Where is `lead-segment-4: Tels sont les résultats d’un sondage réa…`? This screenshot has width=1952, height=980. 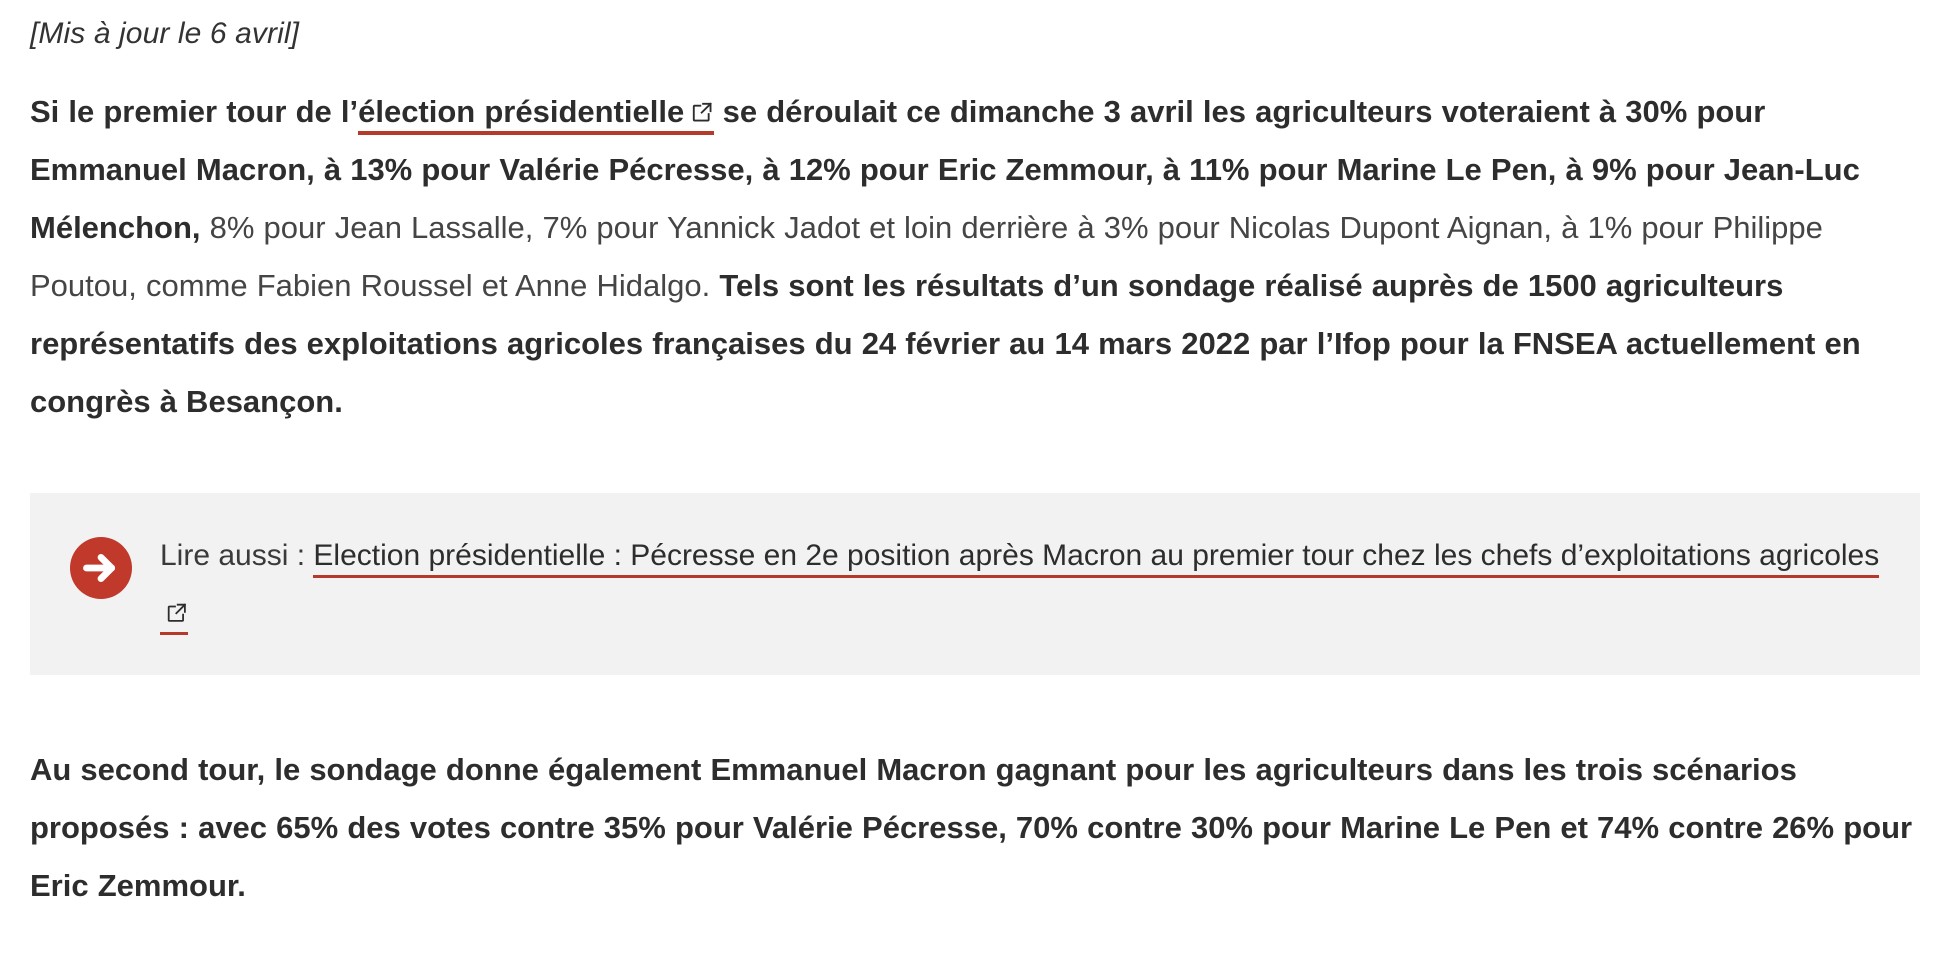 lead-segment-4: Tels sont les résultats d’un sondage réa… is located at coordinates (945, 343).